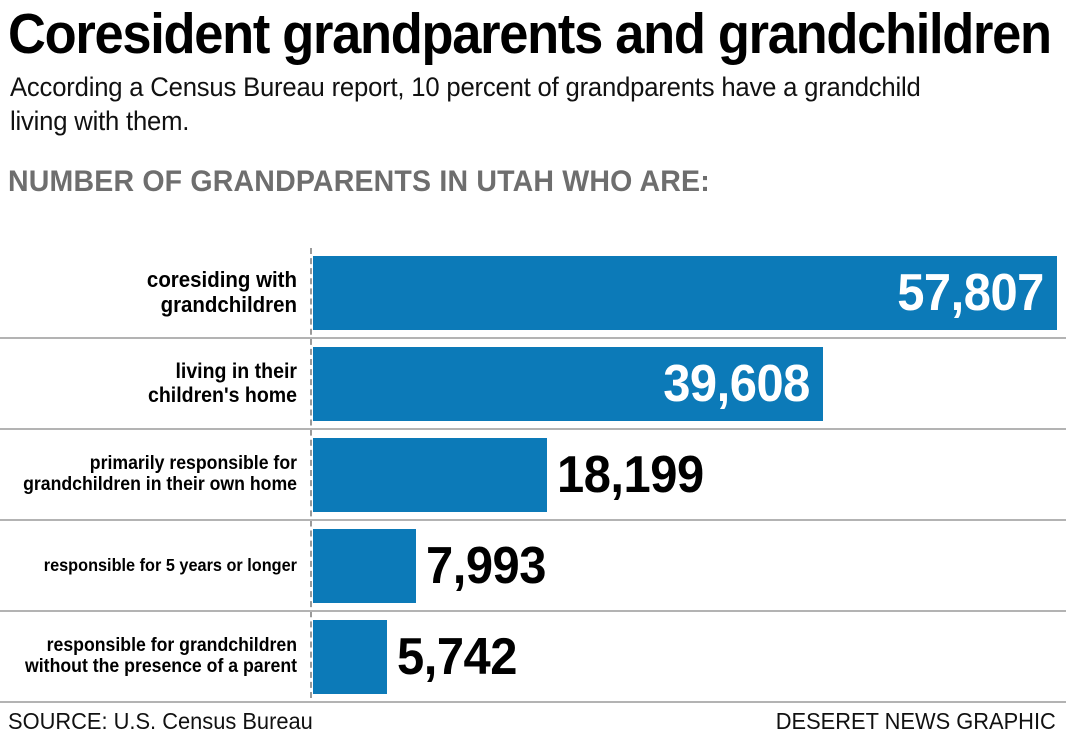  I want to click on bar: 57,807, so click(685, 292).